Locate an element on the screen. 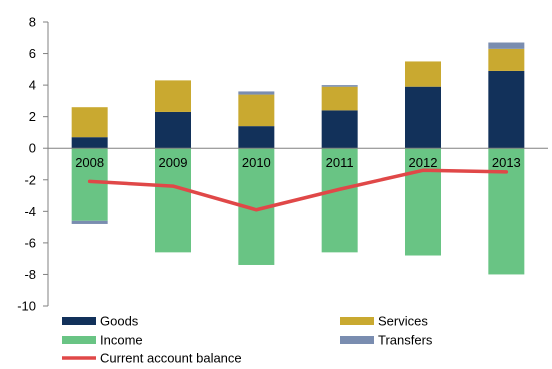  y-tick-label: 4 is located at coordinates (32, 85).